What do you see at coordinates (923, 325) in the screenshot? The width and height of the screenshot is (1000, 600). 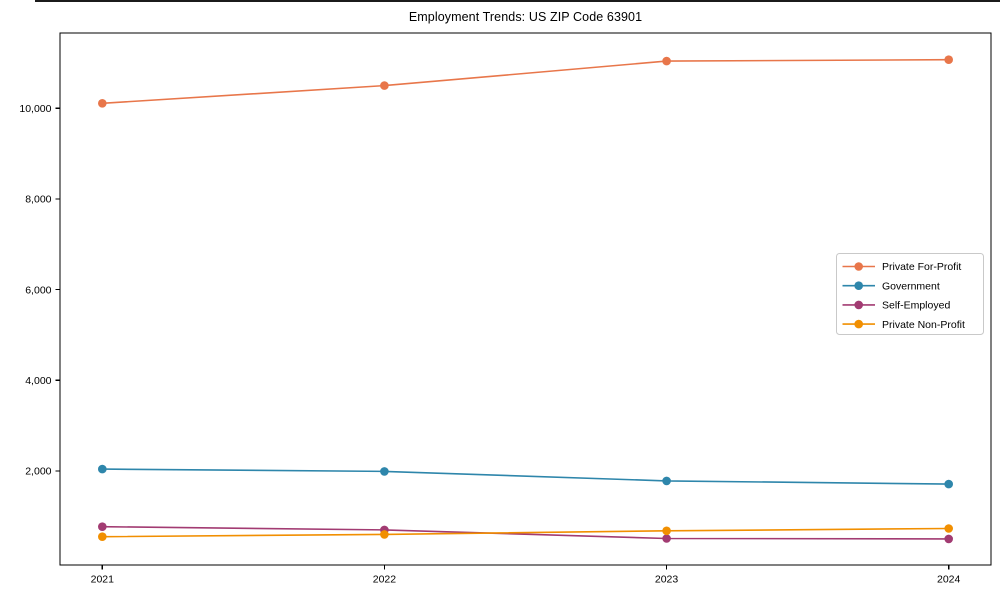 I see `legend-label-private-non-profit: Private Non-Profit` at bounding box center [923, 325].